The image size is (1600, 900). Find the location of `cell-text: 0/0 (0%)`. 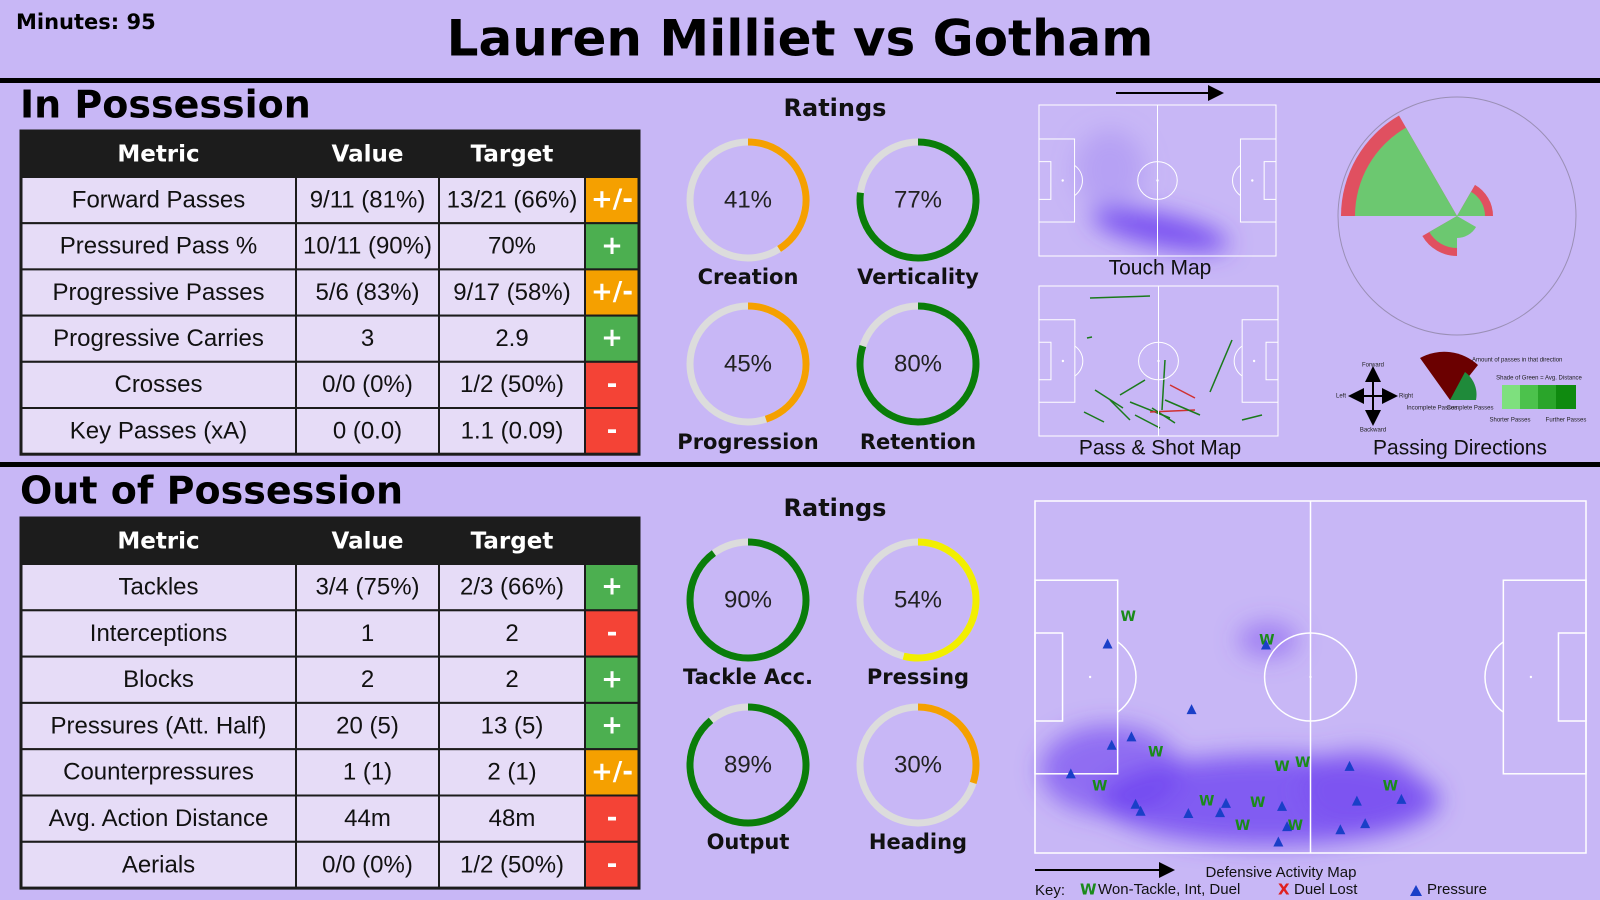

cell-text: 0/0 (0%) is located at coordinates (367, 864).